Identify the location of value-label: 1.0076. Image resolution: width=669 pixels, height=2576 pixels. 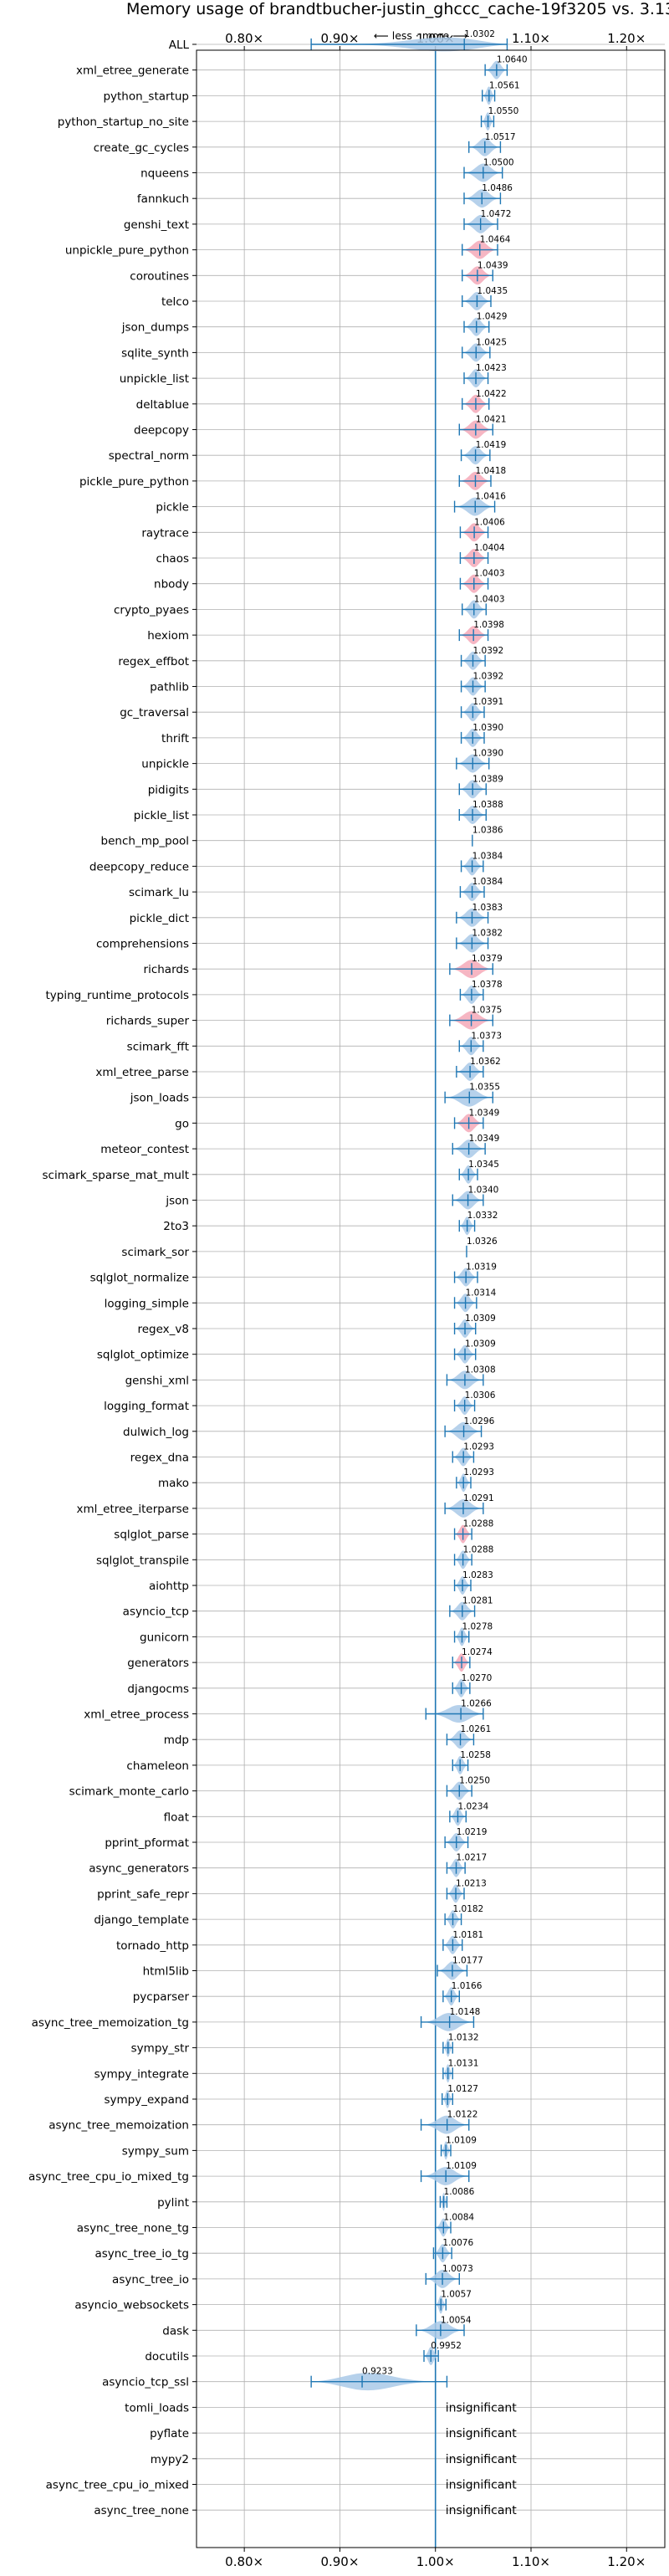
(458, 2243).